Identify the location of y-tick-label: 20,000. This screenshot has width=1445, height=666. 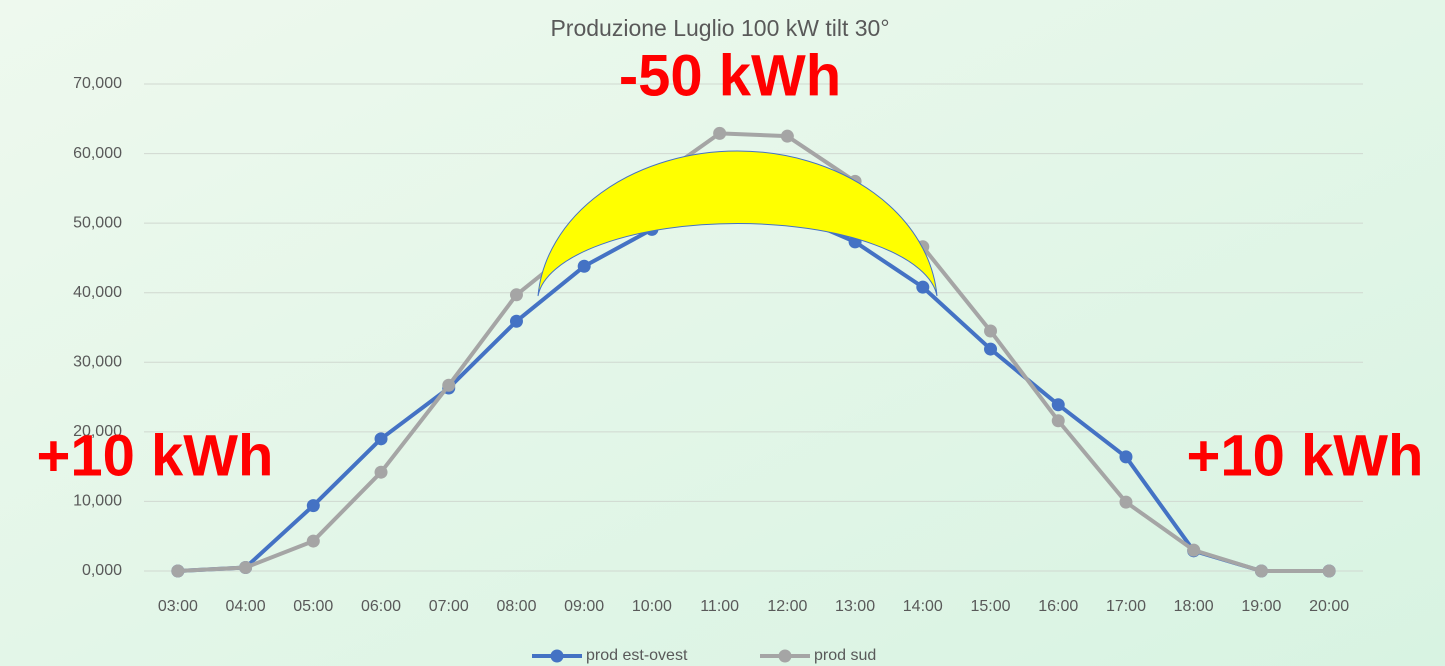
(97, 431).